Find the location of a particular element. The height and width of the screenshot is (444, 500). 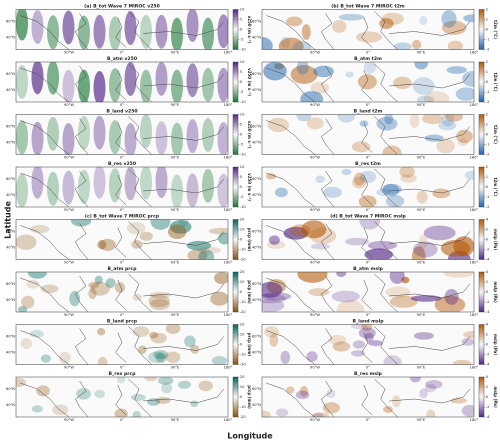

lon-tick-label: 0° is located at coordinates (368, 105).